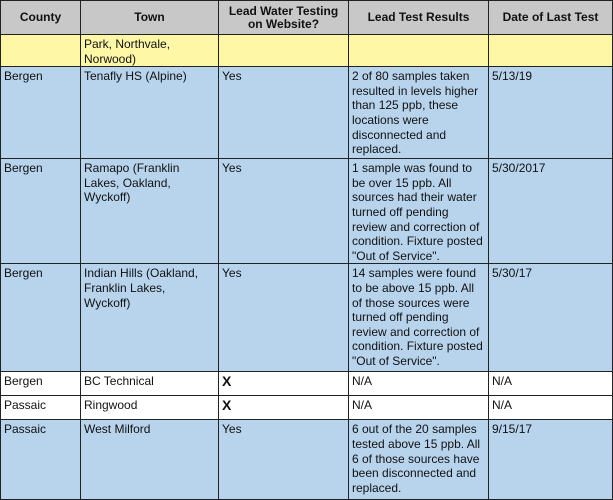  What do you see at coordinates (550, 318) in the screenshot?
I see `cell-date: 5/30/17` at bounding box center [550, 318].